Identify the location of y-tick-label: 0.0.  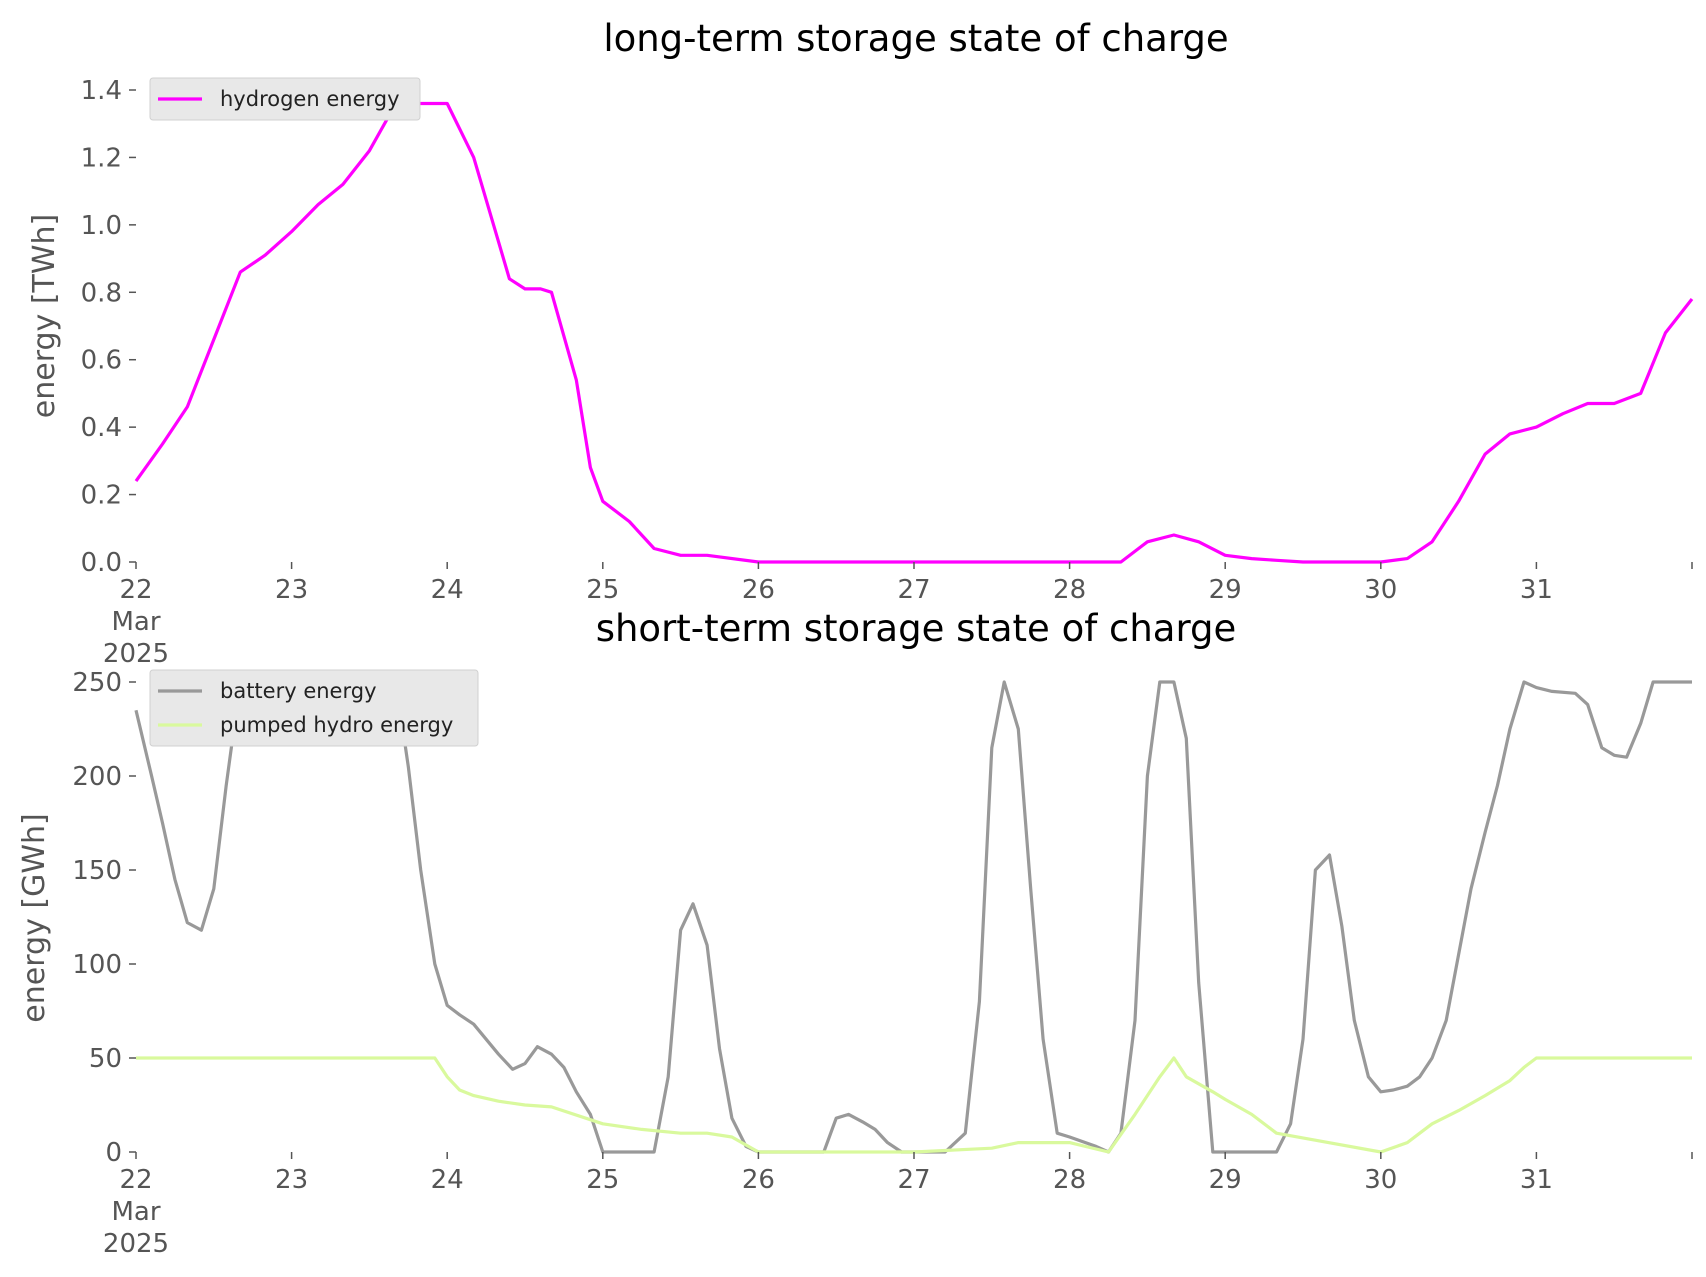
(101, 563).